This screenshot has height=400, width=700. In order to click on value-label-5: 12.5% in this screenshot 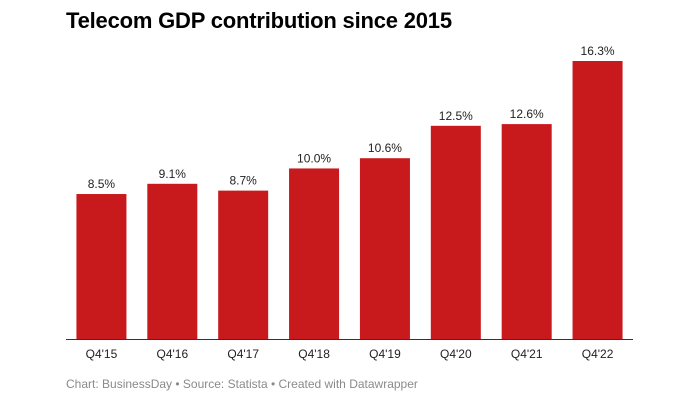, I will do `click(456, 116)`.